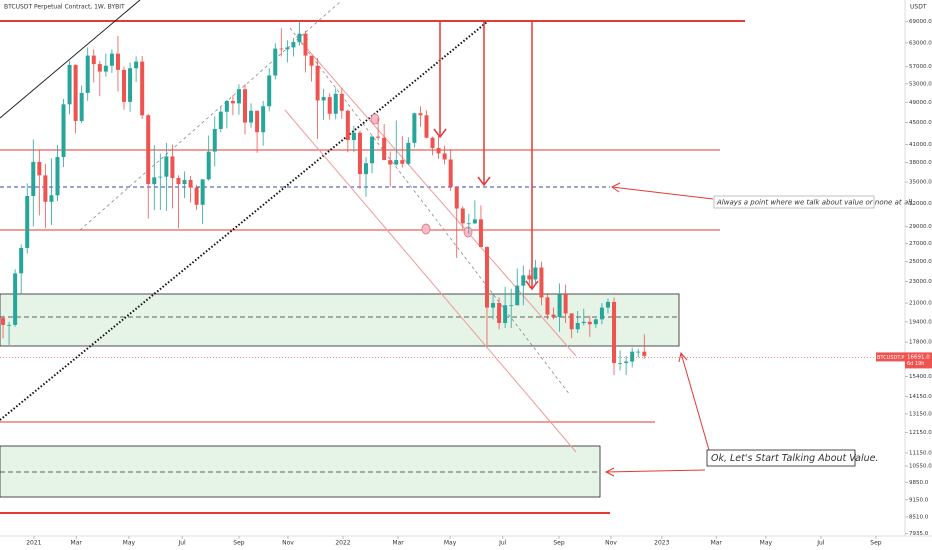  What do you see at coordinates (661, 543) in the screenshot?
I see `x-tick-label: 2023` at bounding box center [661, 543].